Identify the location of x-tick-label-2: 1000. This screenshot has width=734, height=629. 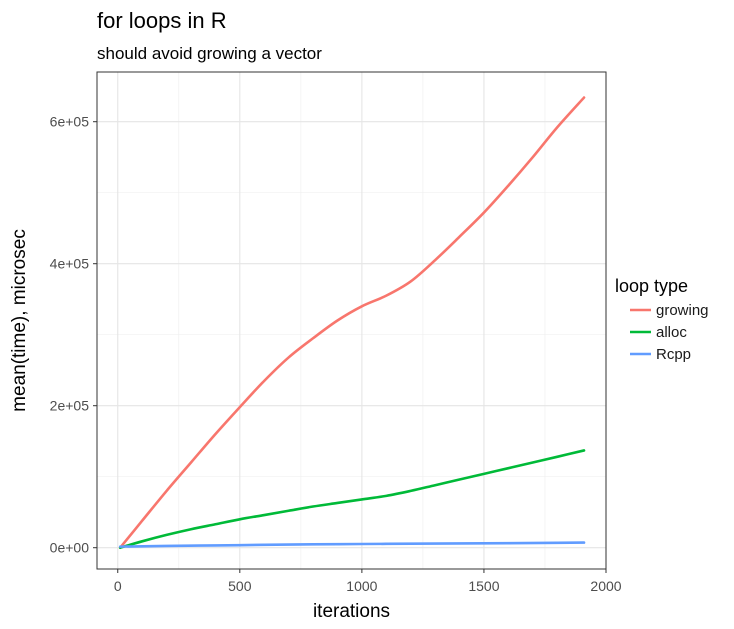
(361, 586).